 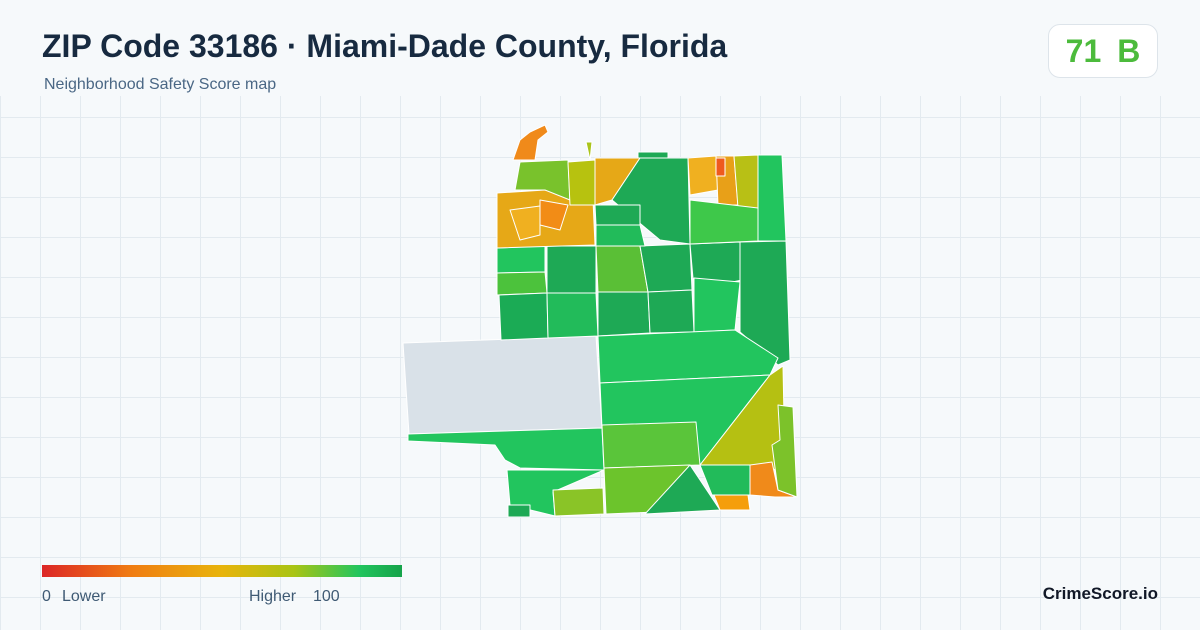 I want to click on legend-min: 0, so click(x=46, y=596).